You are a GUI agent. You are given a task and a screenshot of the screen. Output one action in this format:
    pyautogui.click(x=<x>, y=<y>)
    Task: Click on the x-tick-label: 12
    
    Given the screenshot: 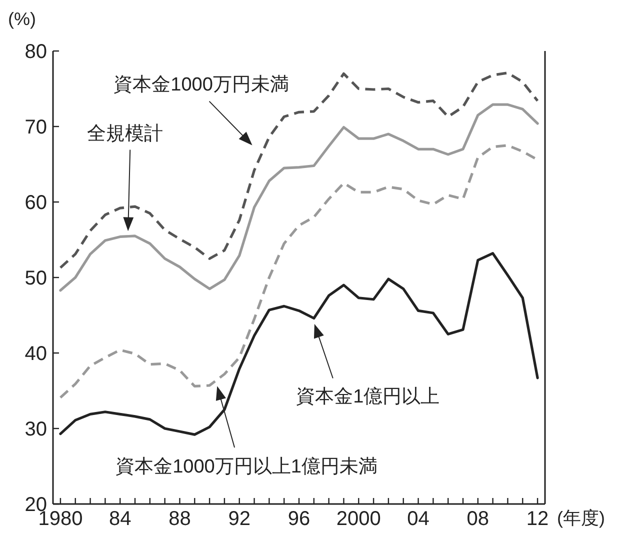 What is the action you would take?
    pyautogui.click(x=537, y=519)
    